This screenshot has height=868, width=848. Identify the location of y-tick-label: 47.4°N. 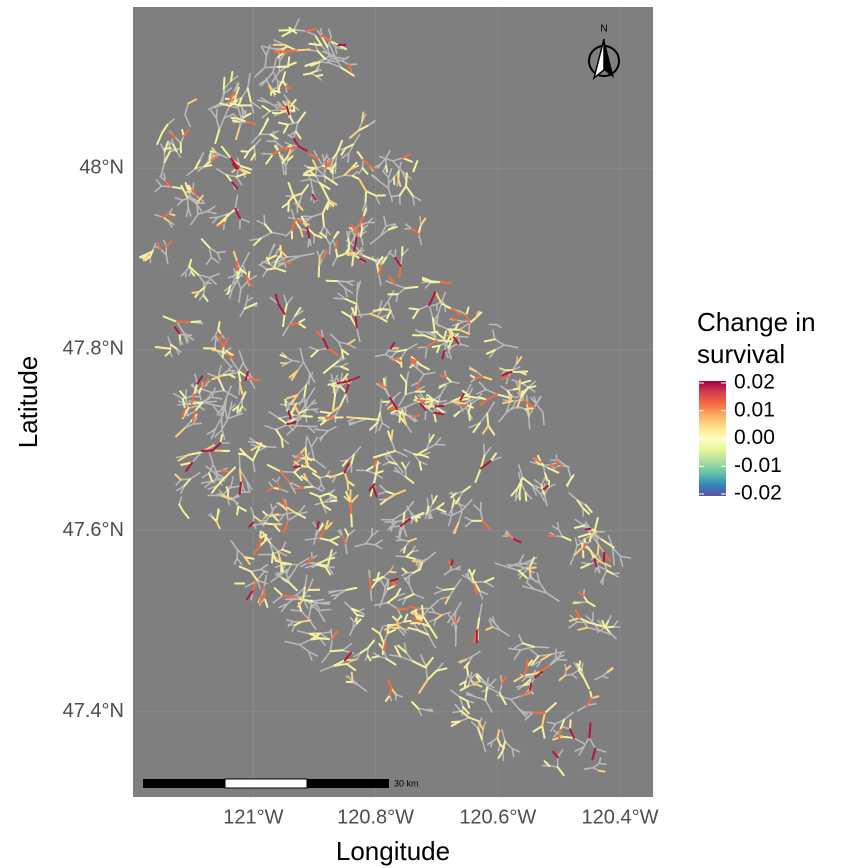
(93, 711).